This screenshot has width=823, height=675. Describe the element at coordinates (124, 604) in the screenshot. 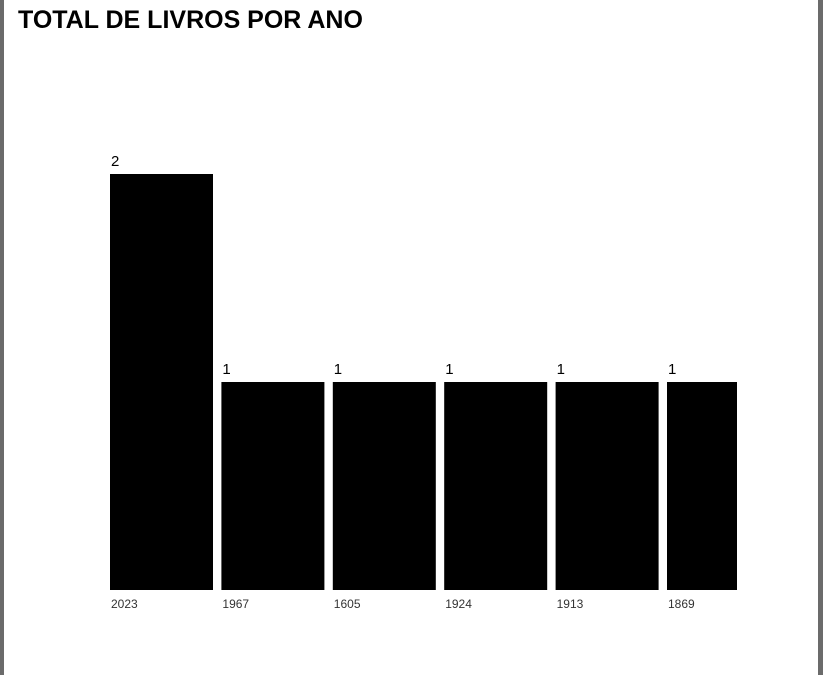

I see `x-tick-label-2023: 2023` at that location.